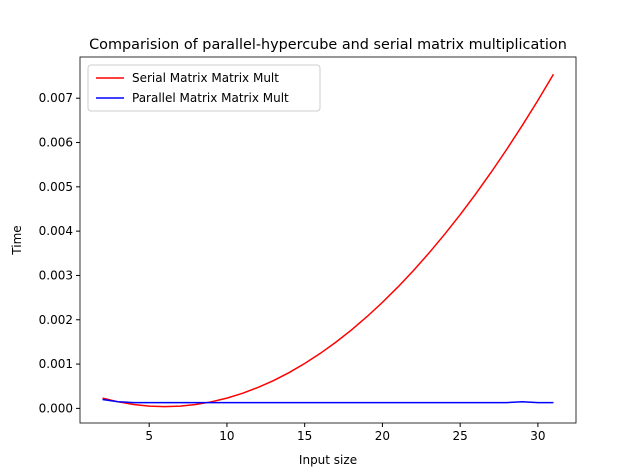 The width and height of the screenshot is (640, 476). Describe the element at coordinates (17, 240) in the screenshot. I see `y-axis-label: Time` at that location.